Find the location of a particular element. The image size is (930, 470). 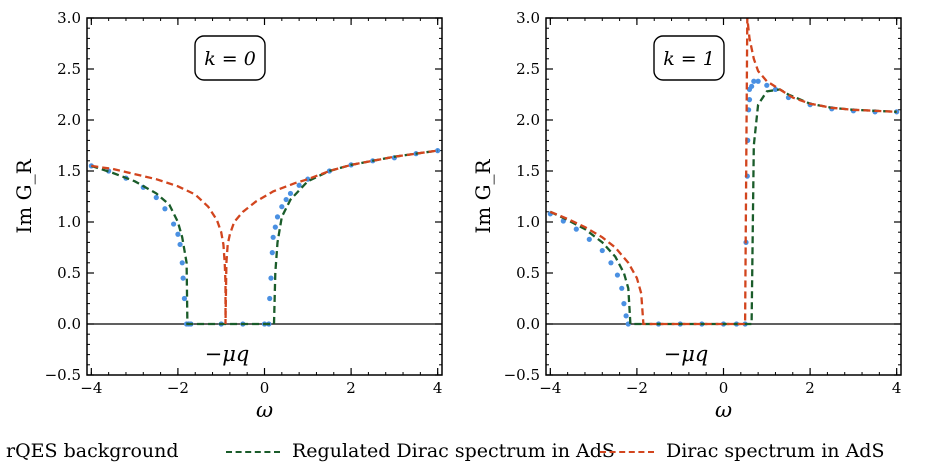

annotation-text: k = 1 is located at coordinates (689, 59).